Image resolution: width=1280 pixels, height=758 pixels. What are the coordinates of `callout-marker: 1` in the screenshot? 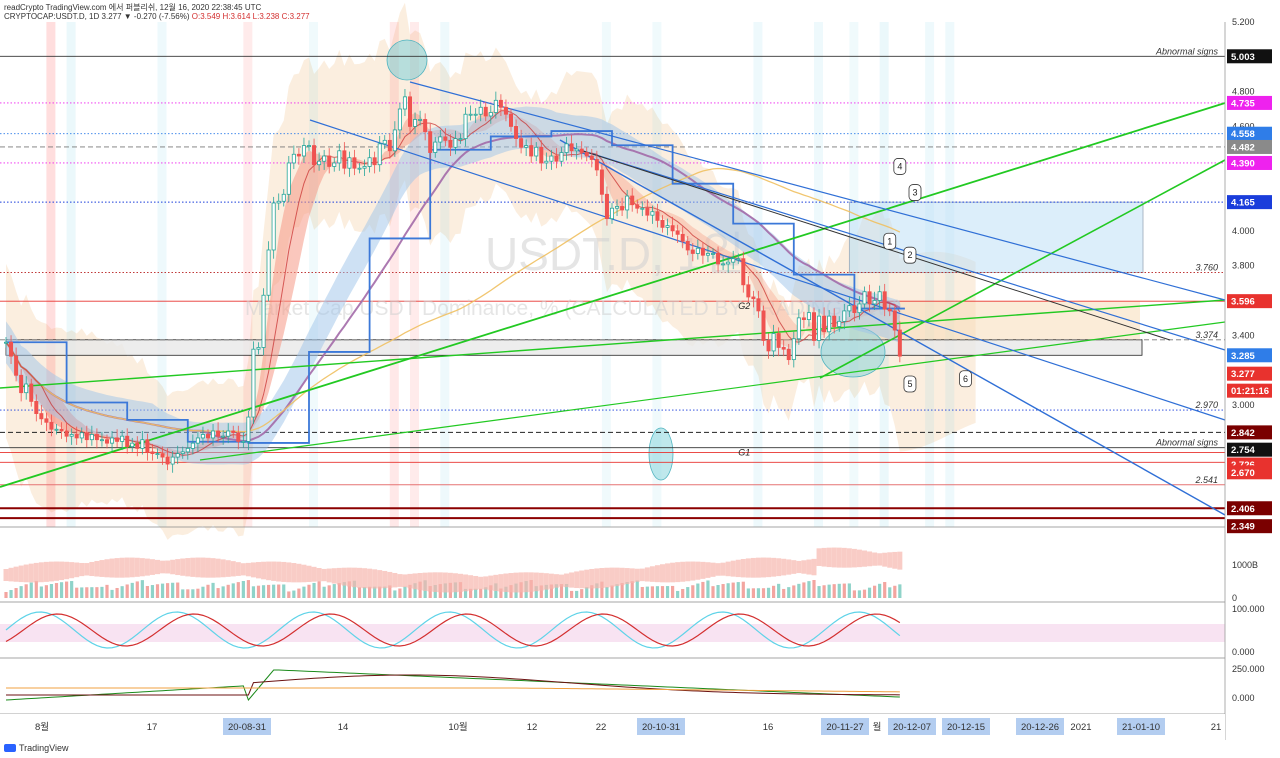 It's located at (890, 241).